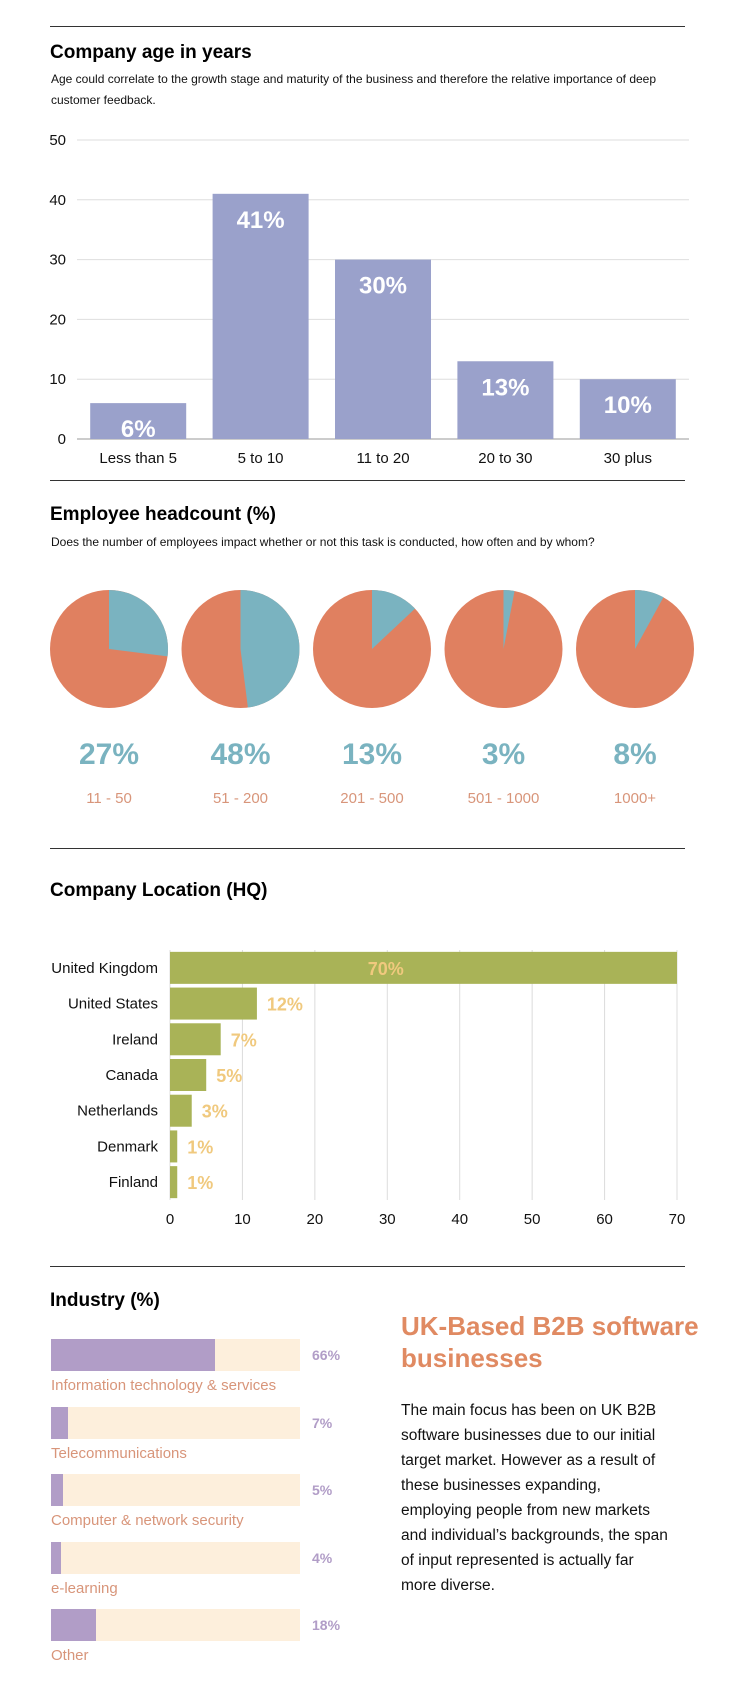 The image size is (729, 1685). What do you see at coordinates (131, 1075) in the screenshot?
I see `location-y-tick-label: Canada` at bounding box center [131, 1075].